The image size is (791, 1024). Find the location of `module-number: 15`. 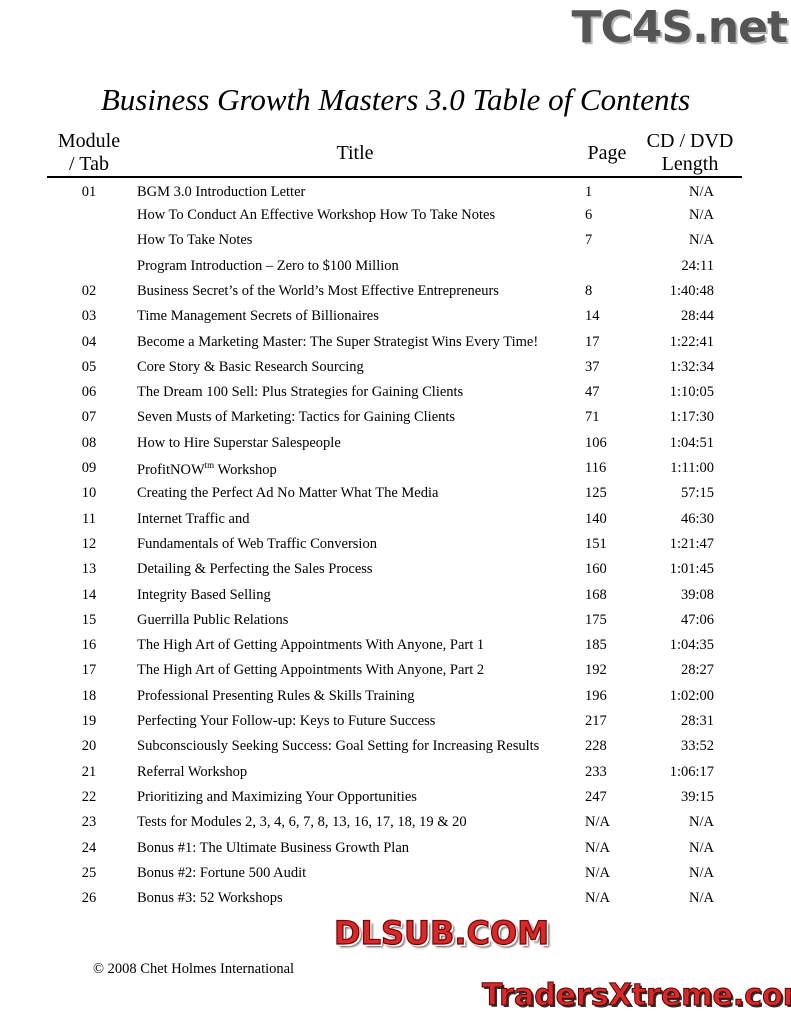

module-number: 15 is located at coordinates (89, 619).